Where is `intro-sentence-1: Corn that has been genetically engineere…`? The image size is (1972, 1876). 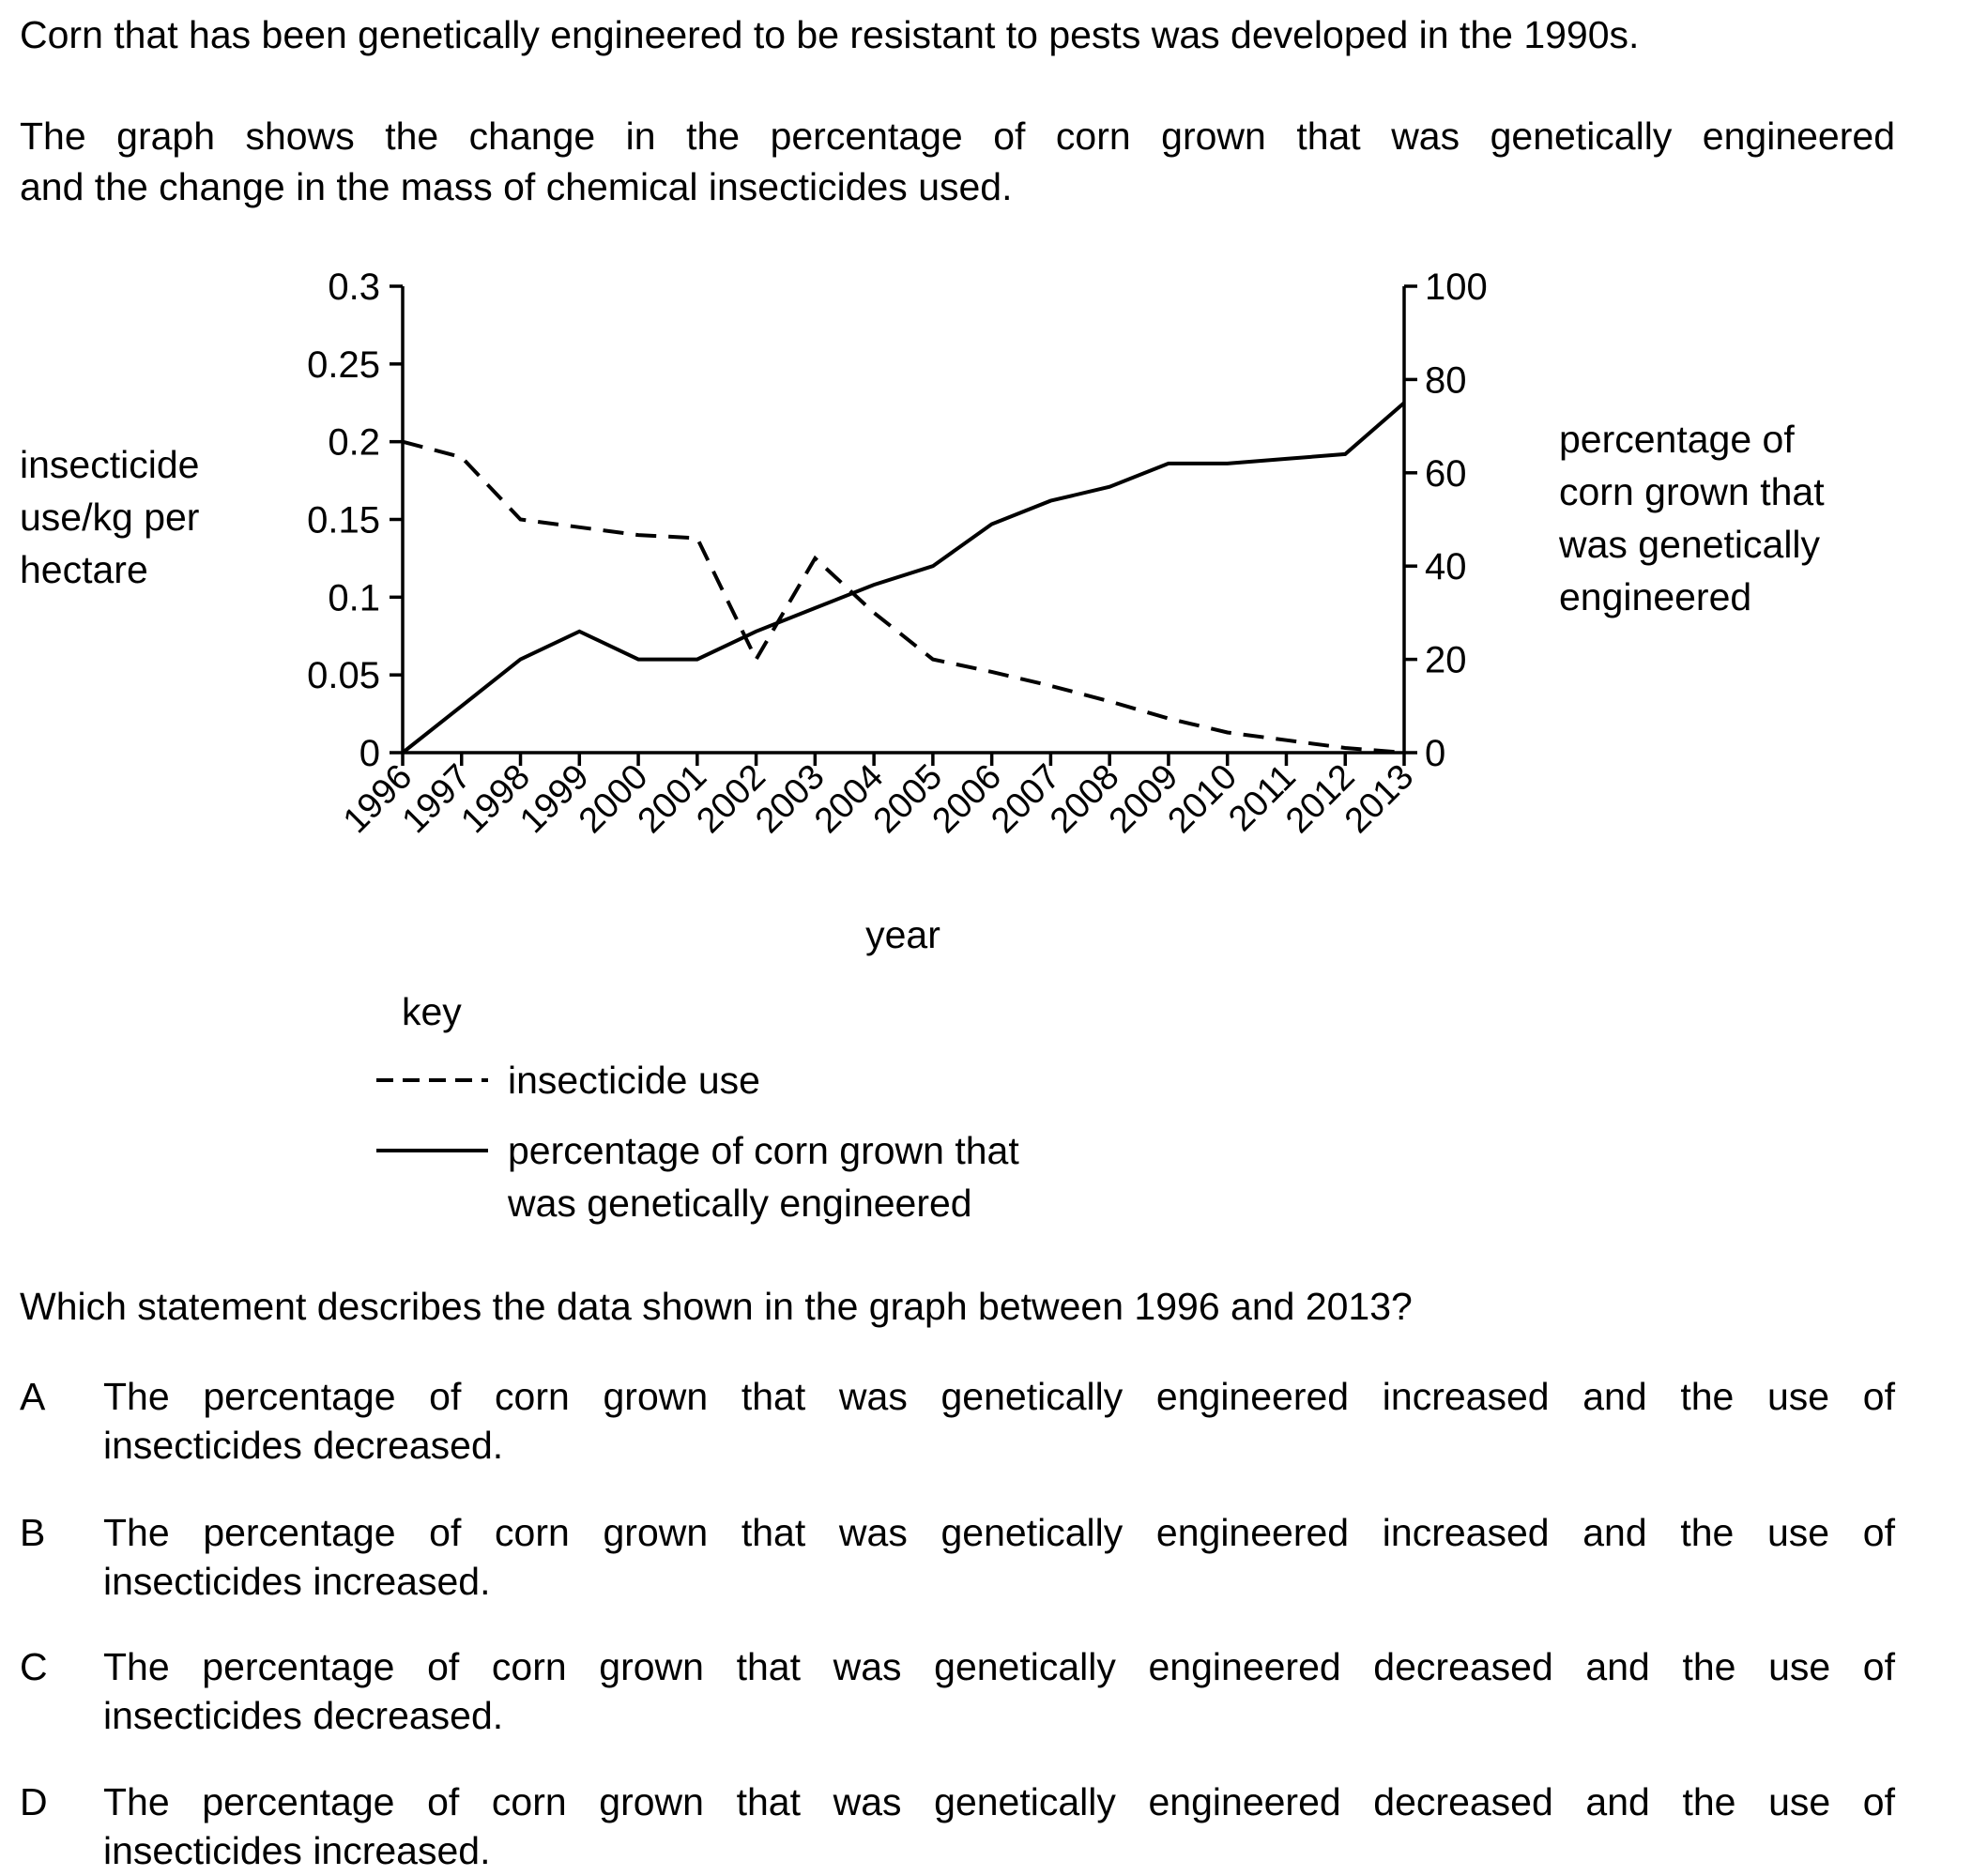
intro-sentence-1: Corn that has been genetically engineere… is located at coordinates (830, 34).